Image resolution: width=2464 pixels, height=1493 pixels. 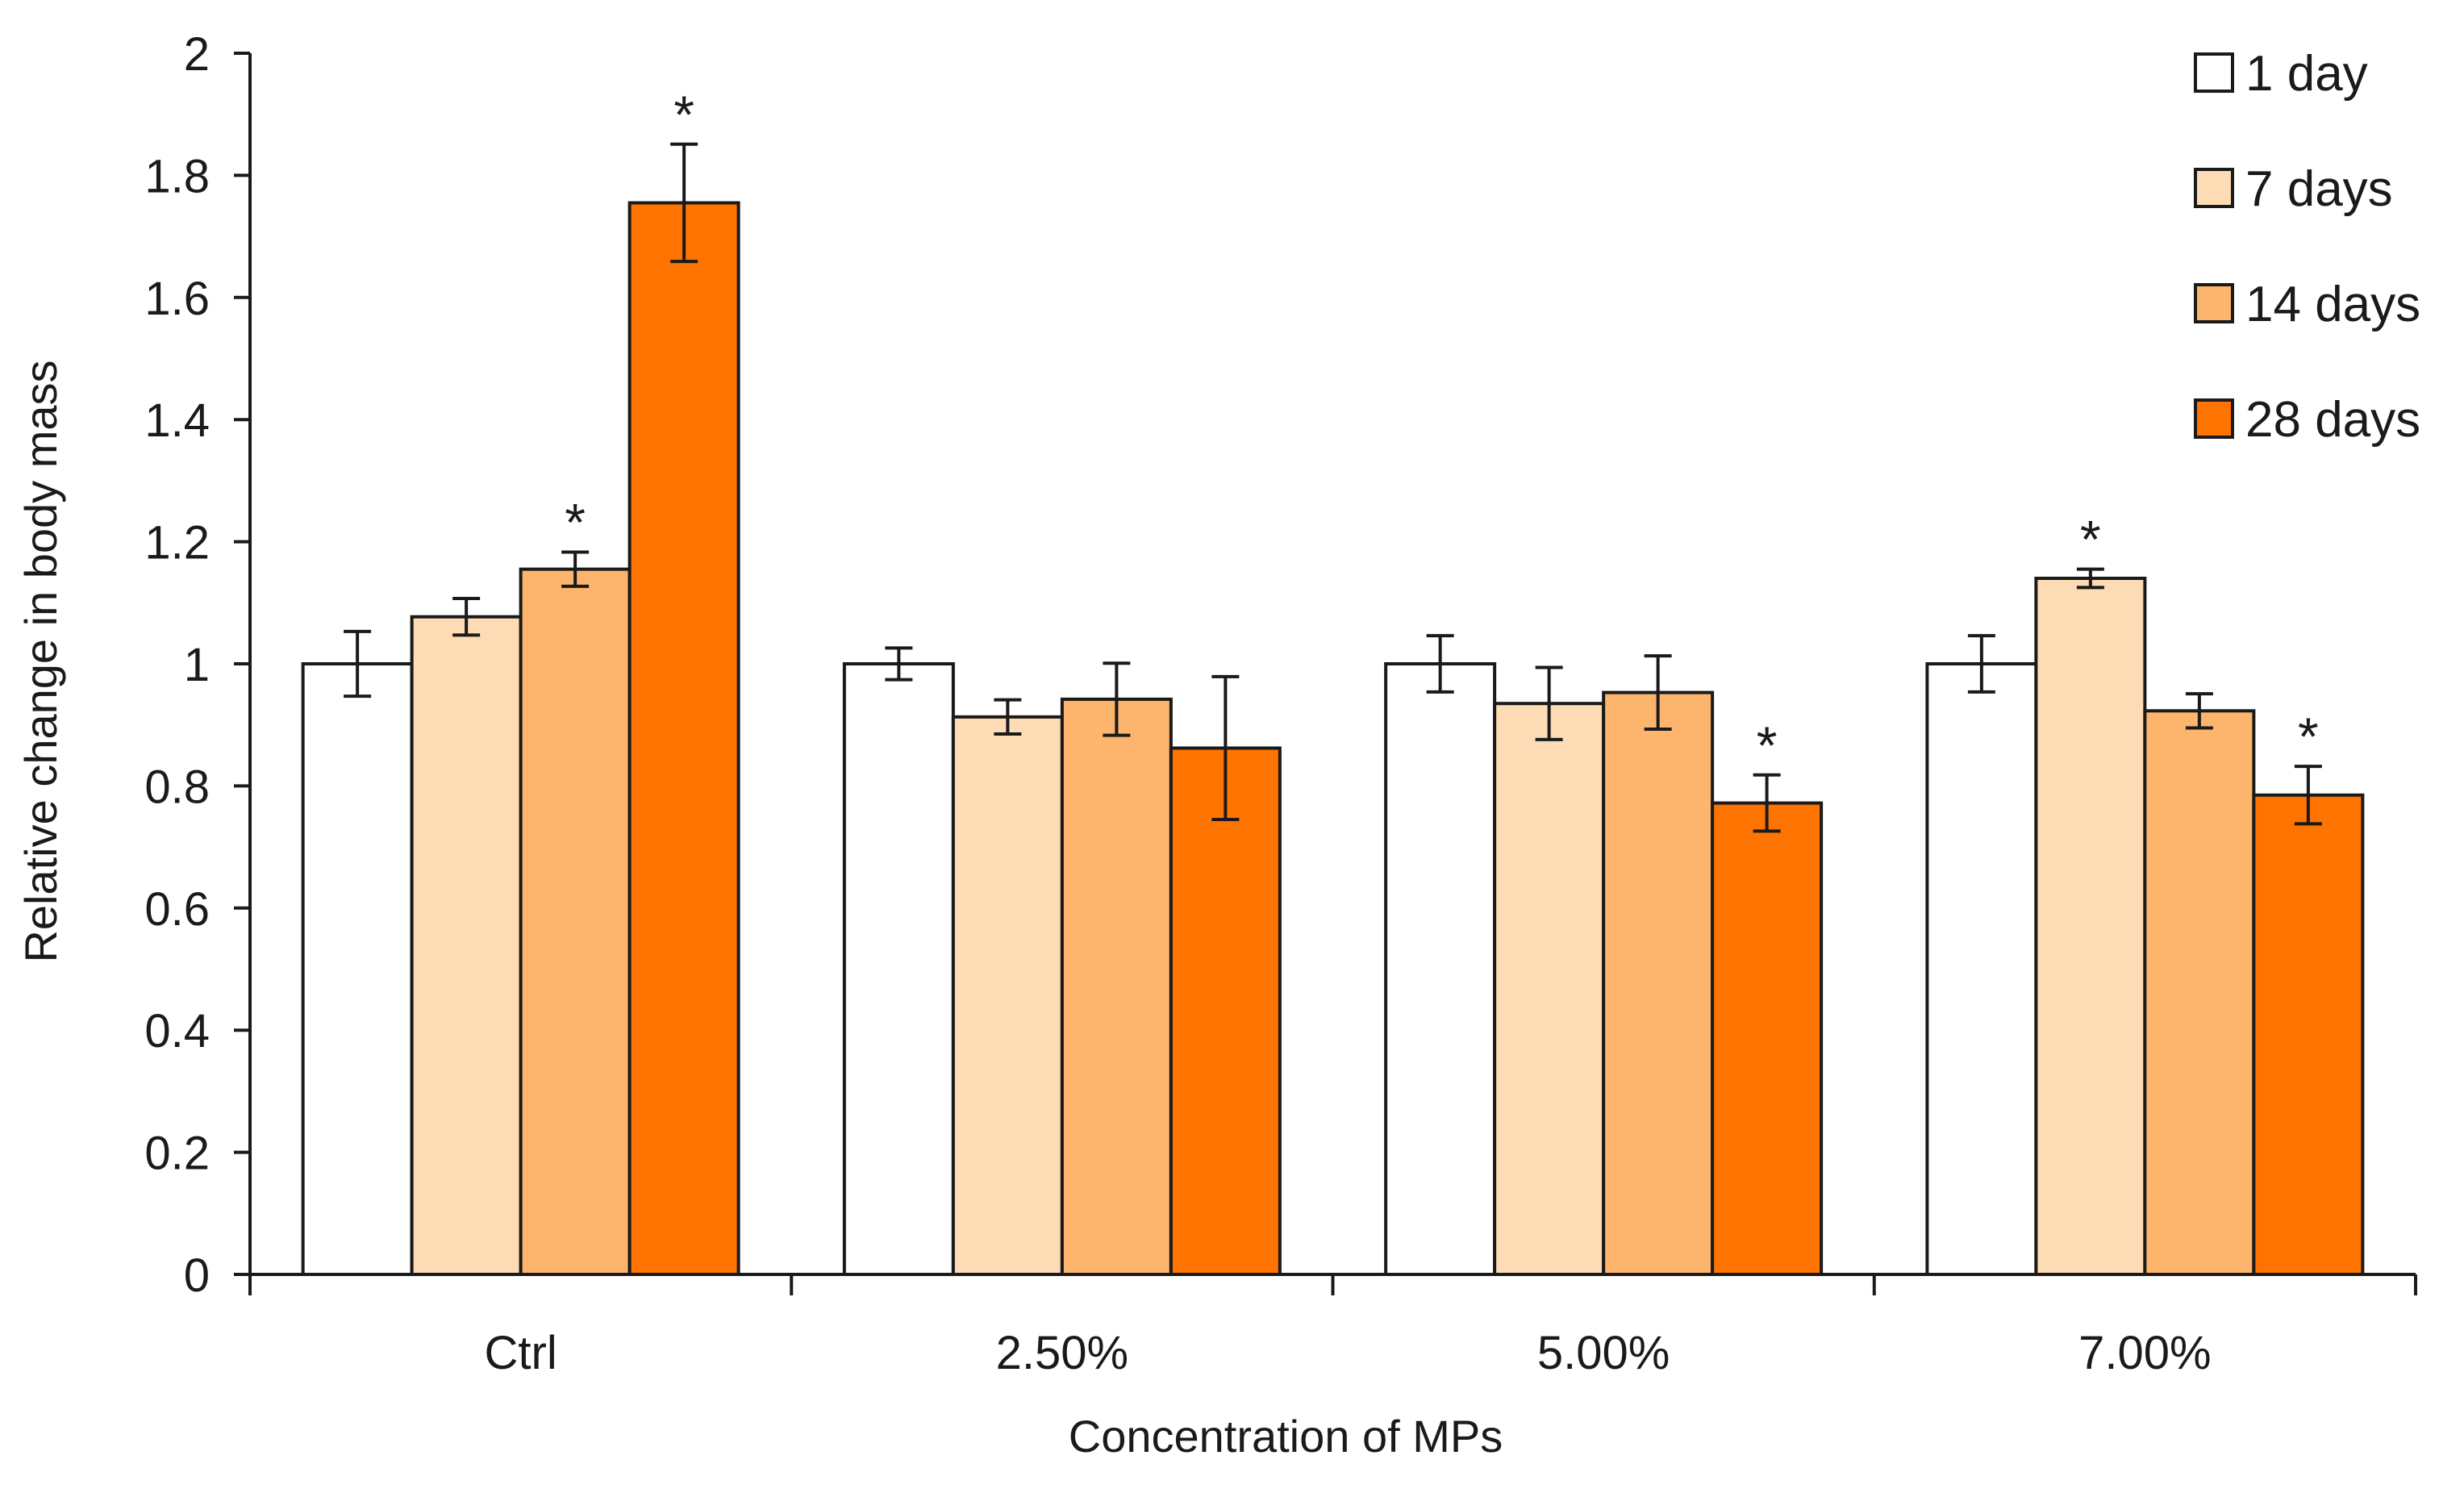 What do you see at coordinates (2144, 1353) in the screenshot?
I see `x-tick-label: 7.00%` at bounding box center [2144, 1353].